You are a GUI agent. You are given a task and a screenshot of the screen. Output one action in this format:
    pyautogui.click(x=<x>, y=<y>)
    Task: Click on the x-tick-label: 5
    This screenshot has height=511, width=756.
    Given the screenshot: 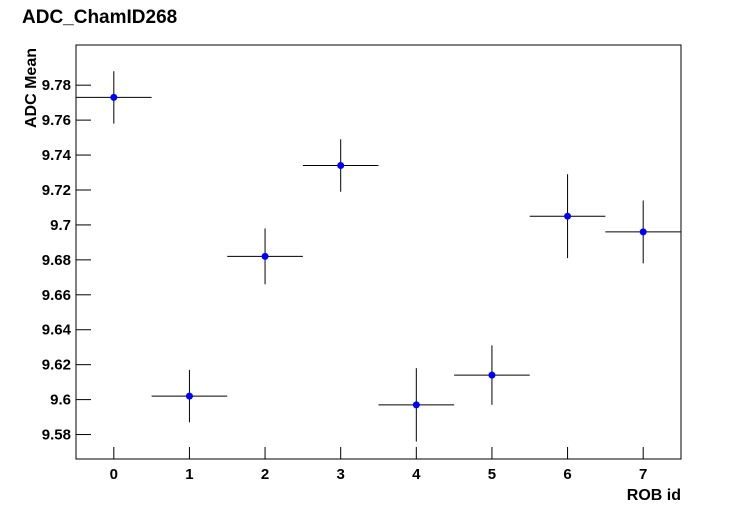 What is the action you would take?
    pyautogui.click(x=492, y=474)
    